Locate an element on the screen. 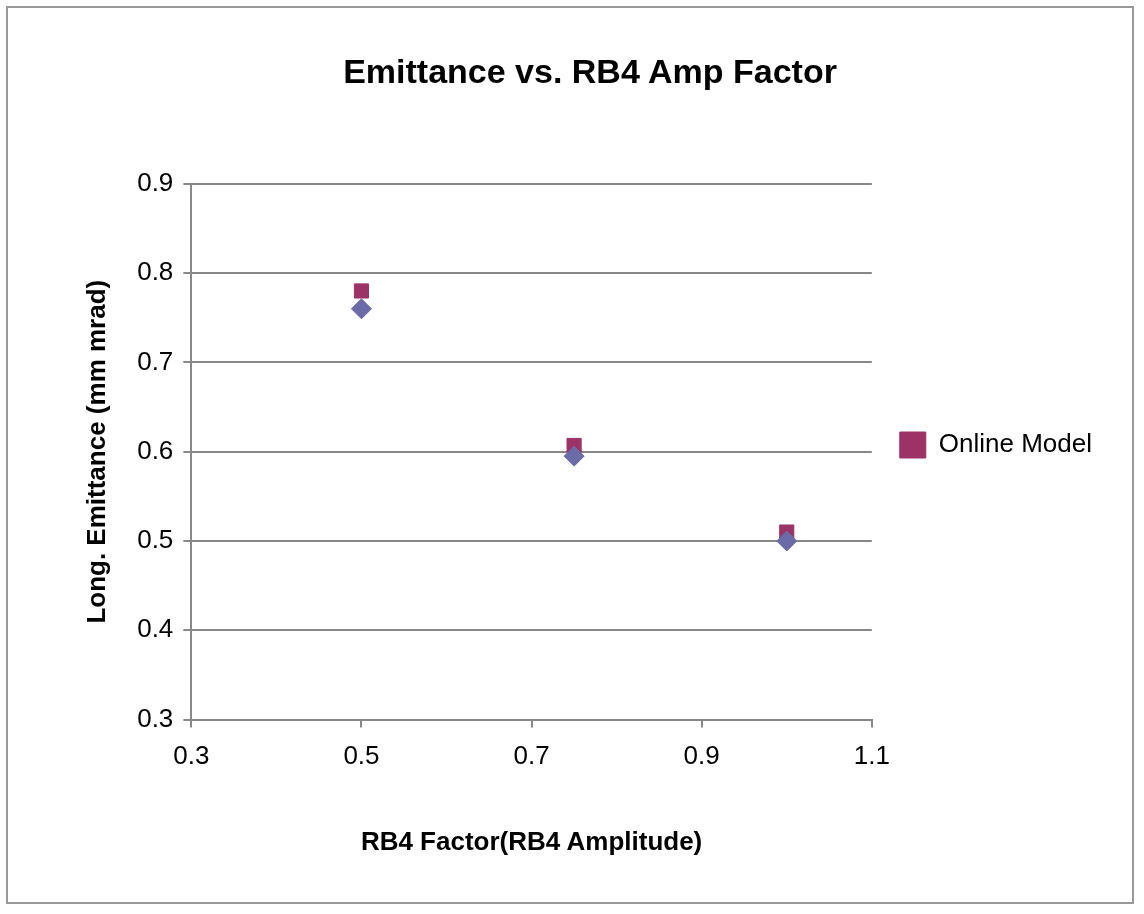 The height and width of the screenshot is (914, 1144). y-tick-label: 0.6 is located at coordinates (155, 449).